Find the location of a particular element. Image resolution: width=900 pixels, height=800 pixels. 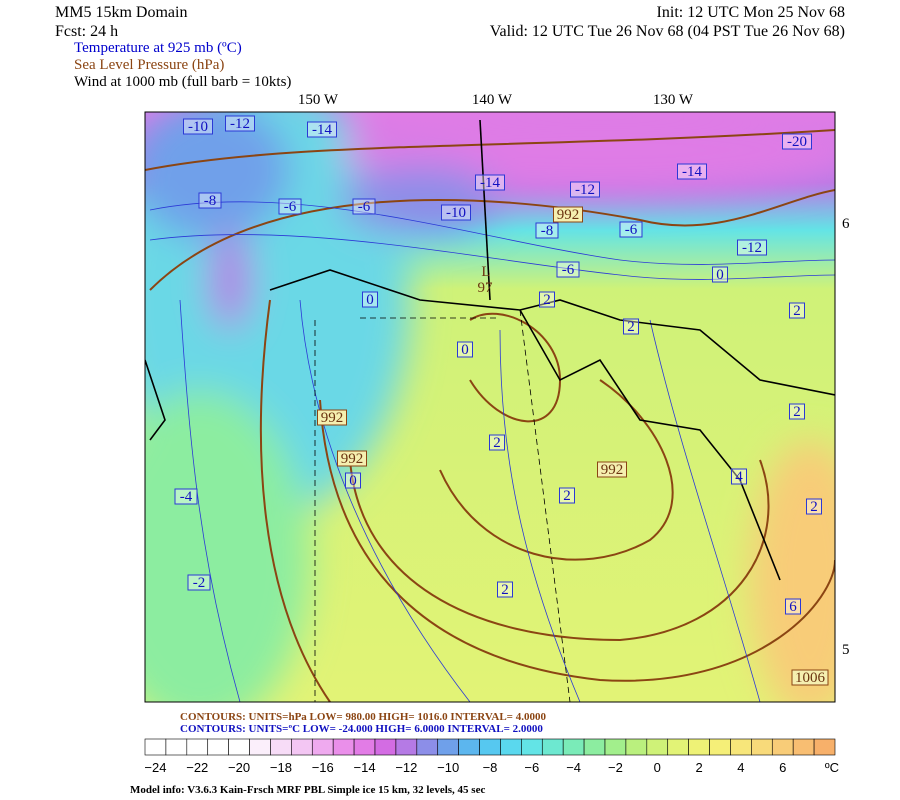

temperature-label: 6 is located at coordinates (793, 607).